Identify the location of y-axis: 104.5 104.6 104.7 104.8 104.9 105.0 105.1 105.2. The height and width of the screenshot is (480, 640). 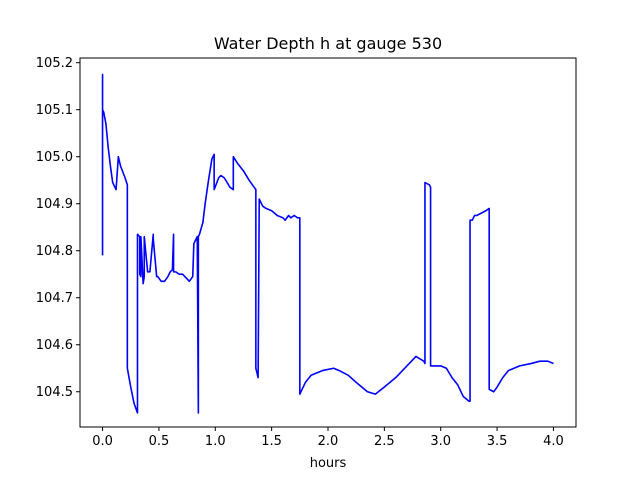
(58, 228).